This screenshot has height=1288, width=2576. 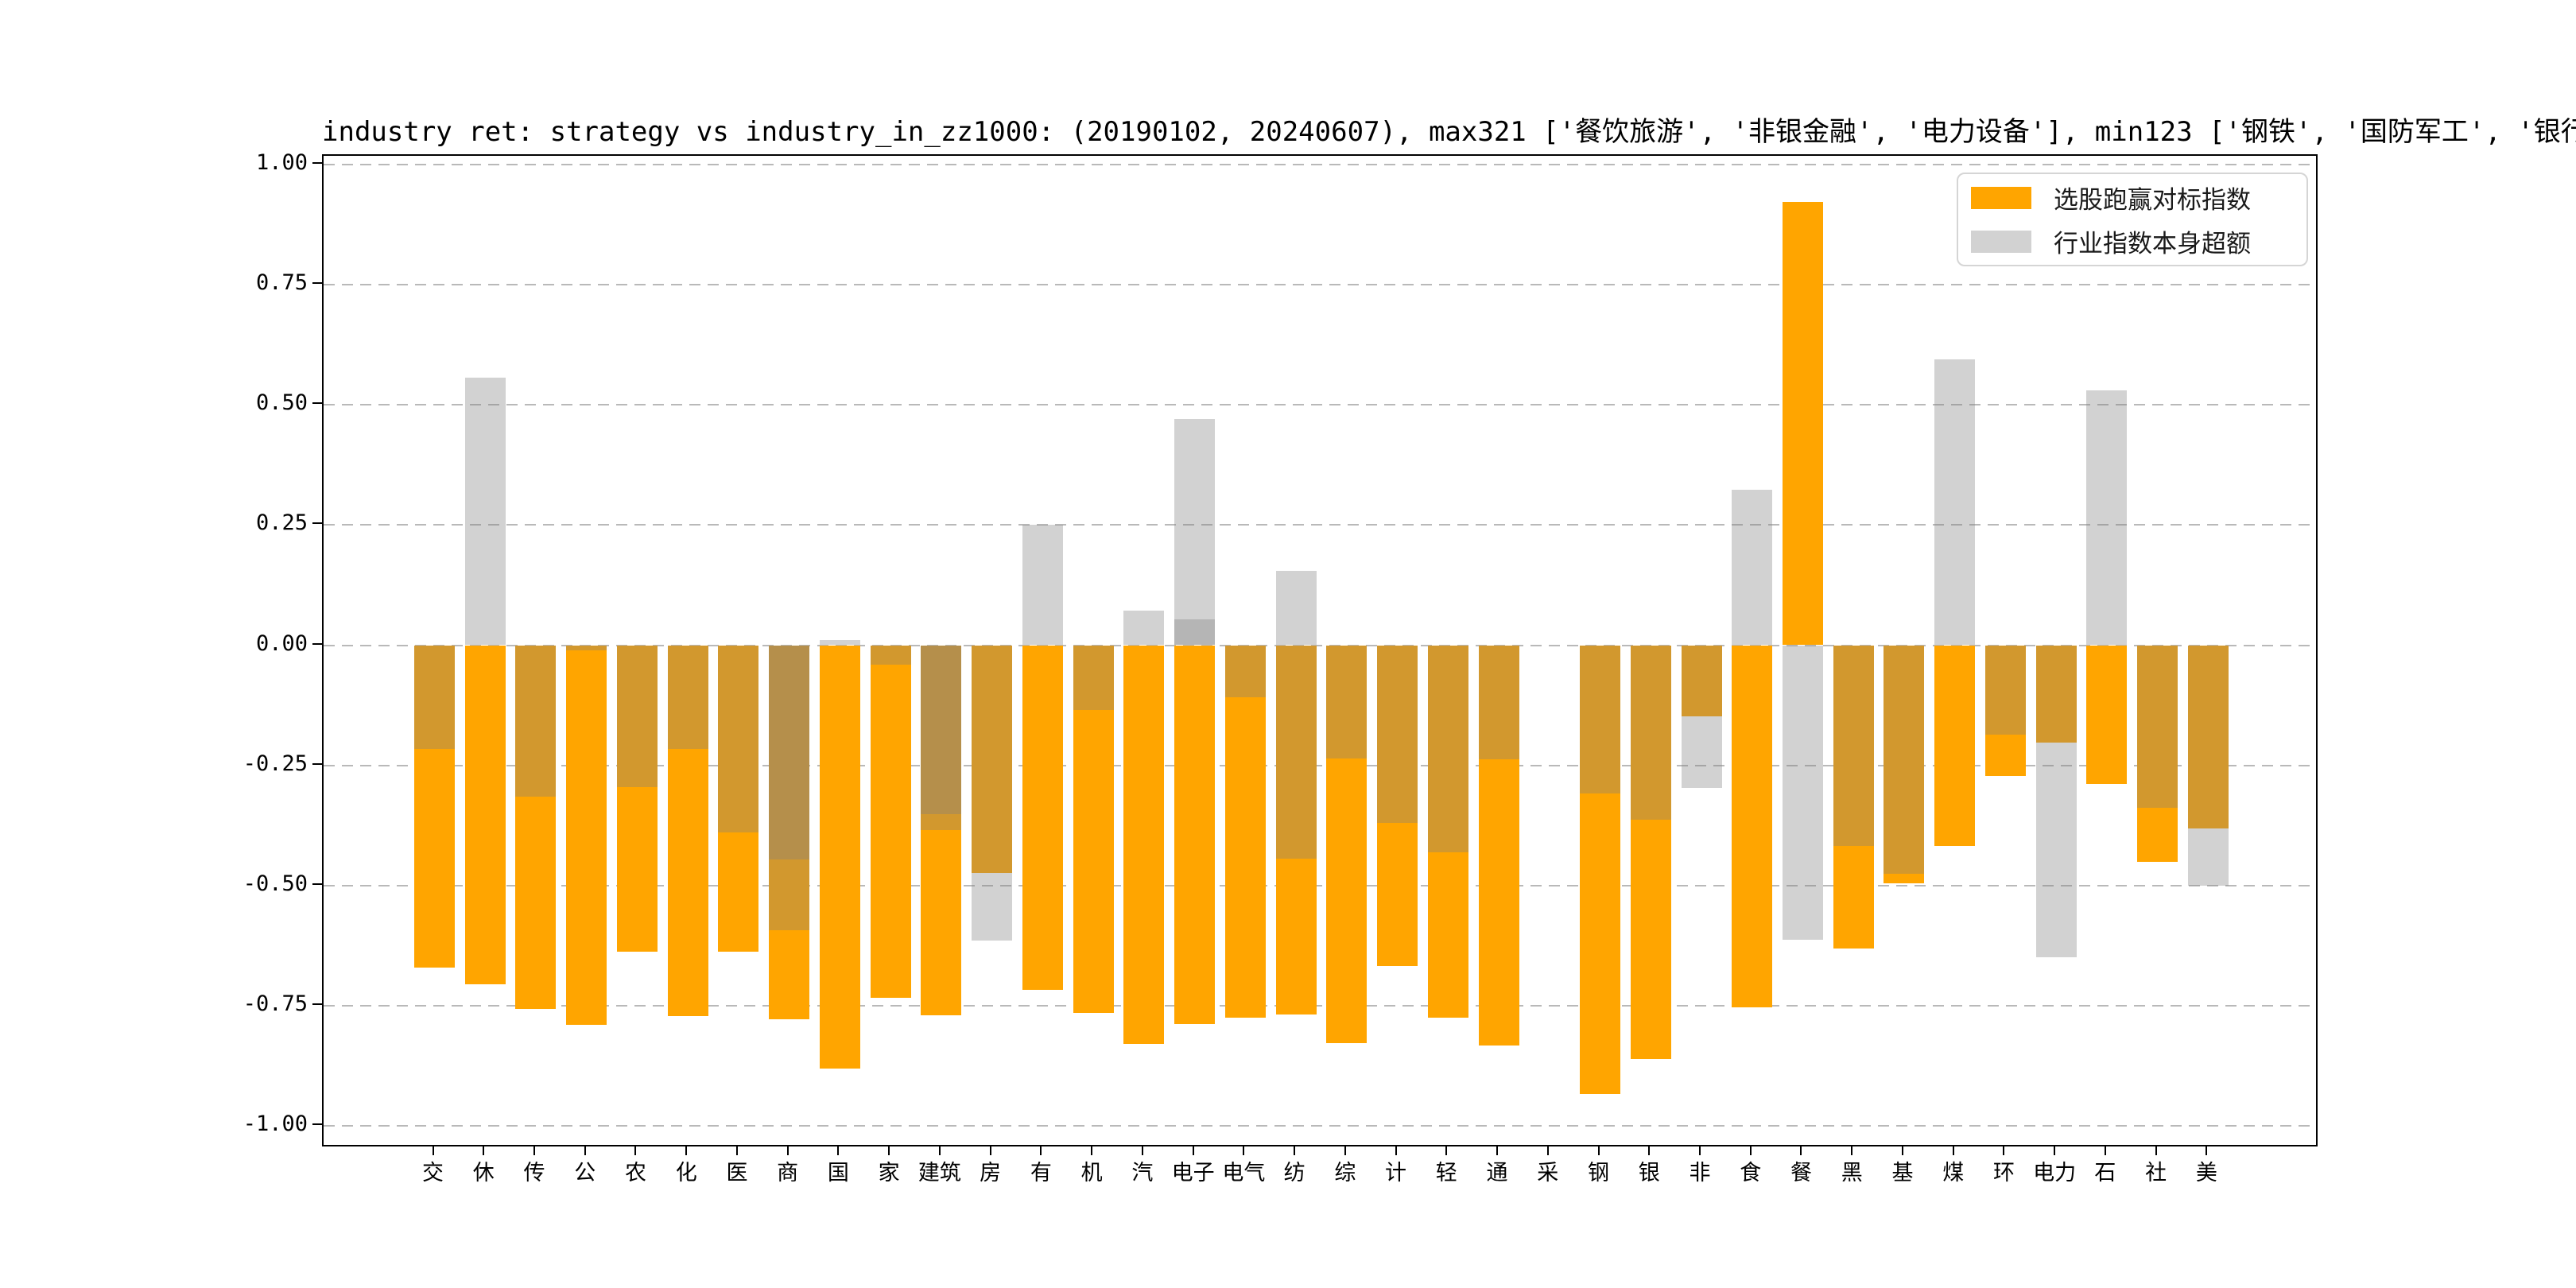 What do you see at coordinates (2056, 694) in the screenshot?
I see `bar-电力-strategy` at bounding box center [2056, 694].